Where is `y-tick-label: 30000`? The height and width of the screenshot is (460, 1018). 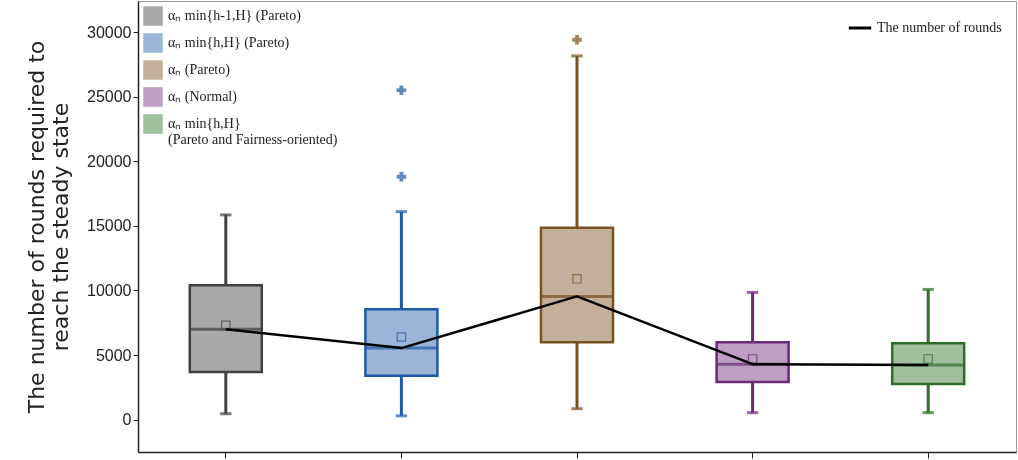 y-tick-label: 30000 is located at coordinates (109, 32).